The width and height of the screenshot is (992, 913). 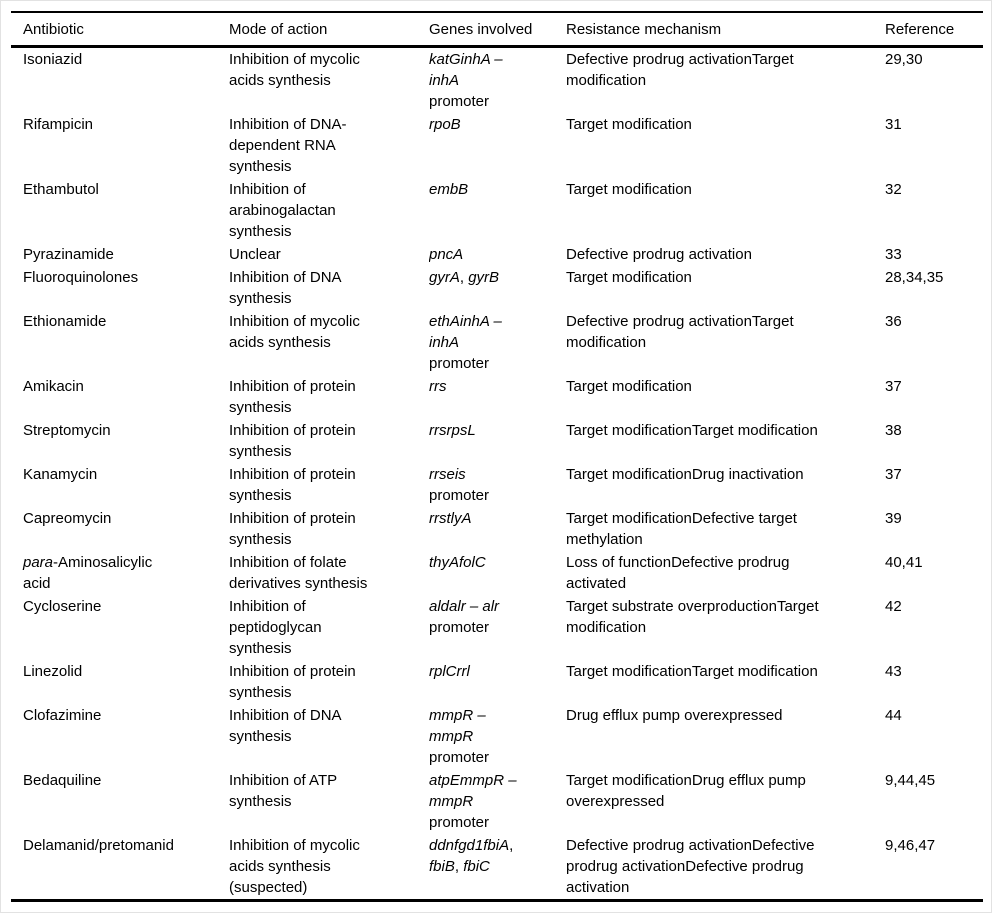 I want to click on cell-genes: rpoB, so click(x=497, y=145).